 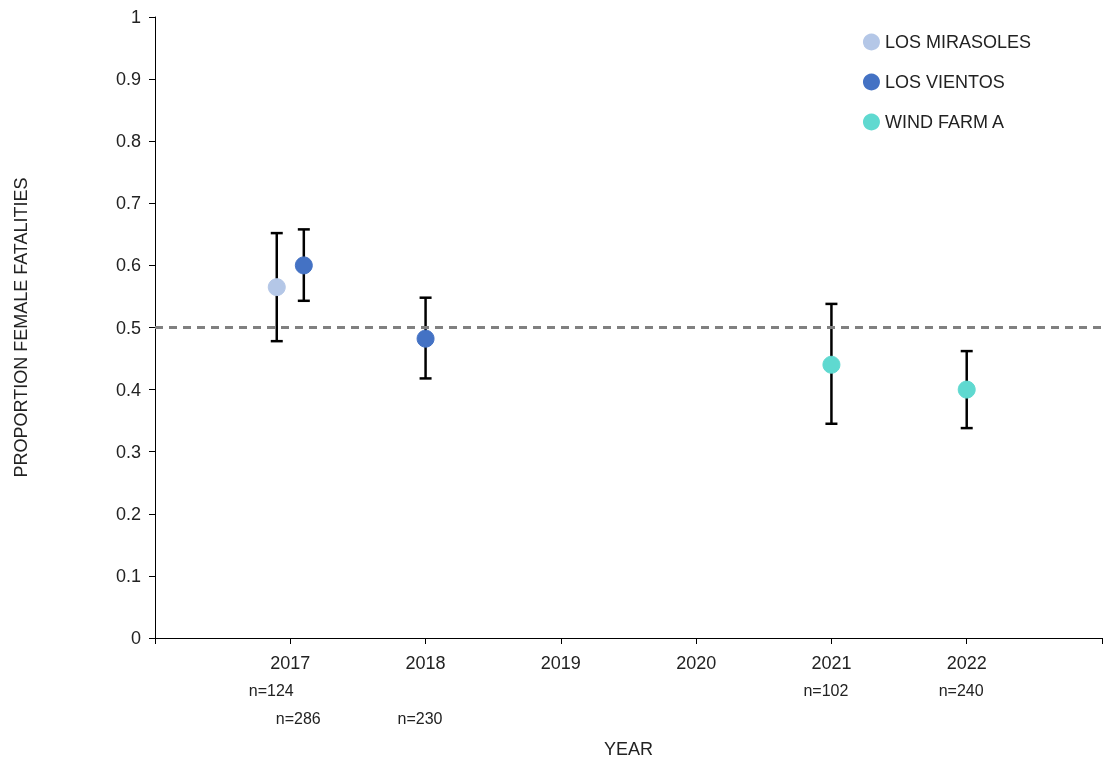 What do you see at coordinates (135, 17) in the screenshot?
I see `y-tick-label: 1` at bounding box center [135, 17].